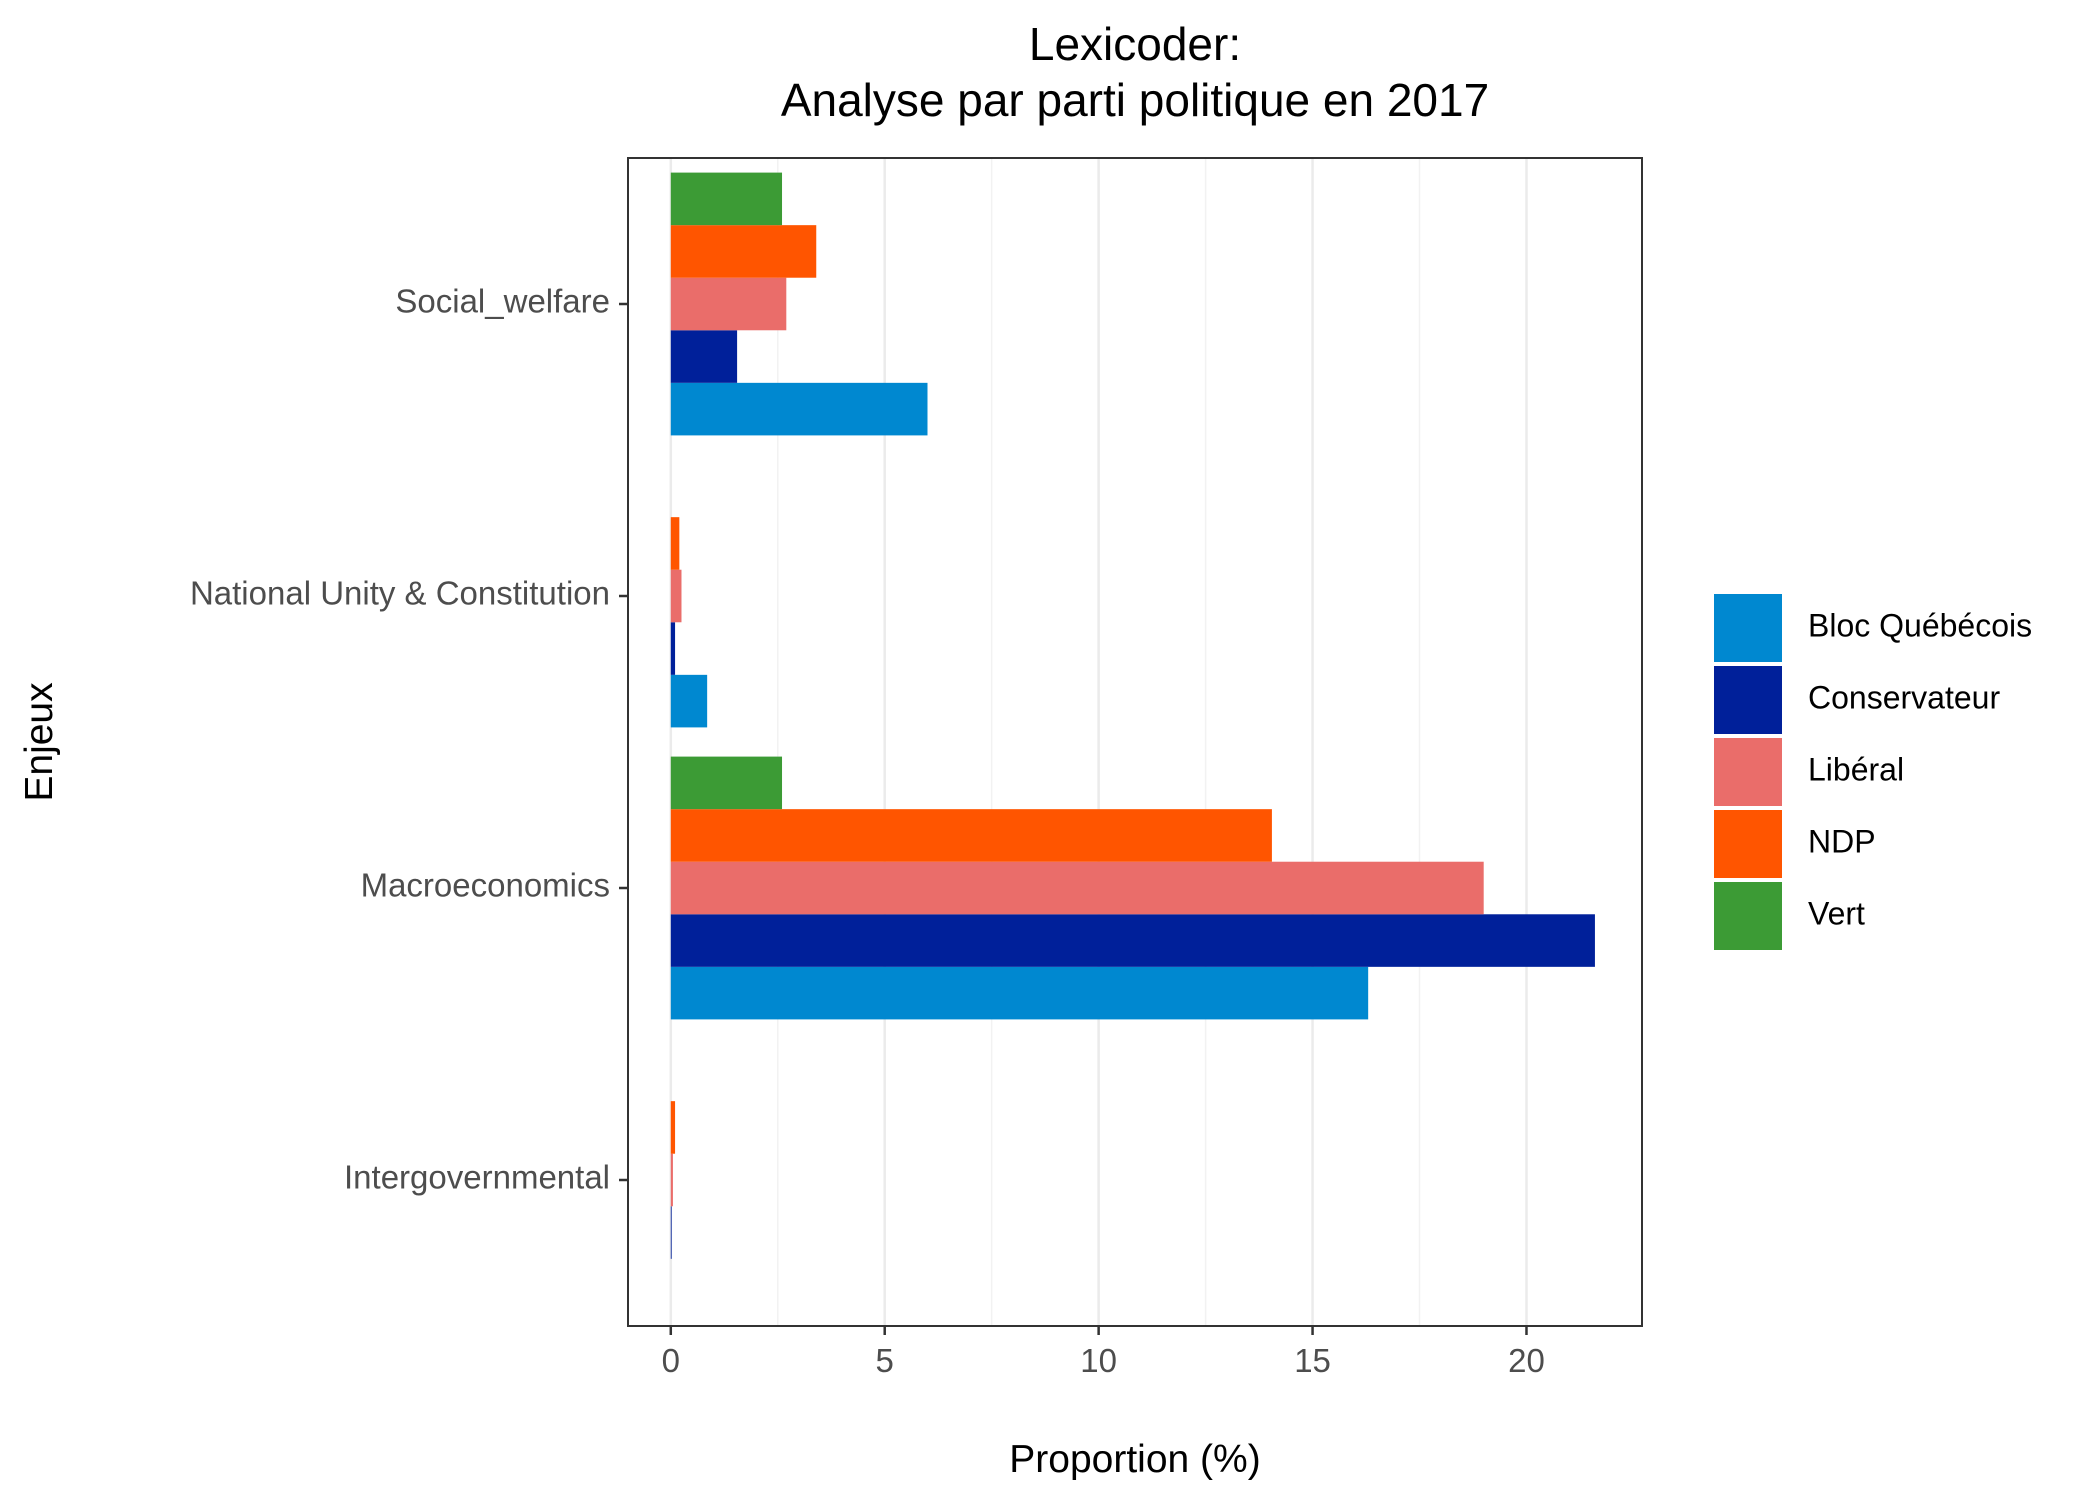 The height and width of the screenshot is (1499, 2100). I want to click on y-axis-title: Enjeux, so click(39, 742).